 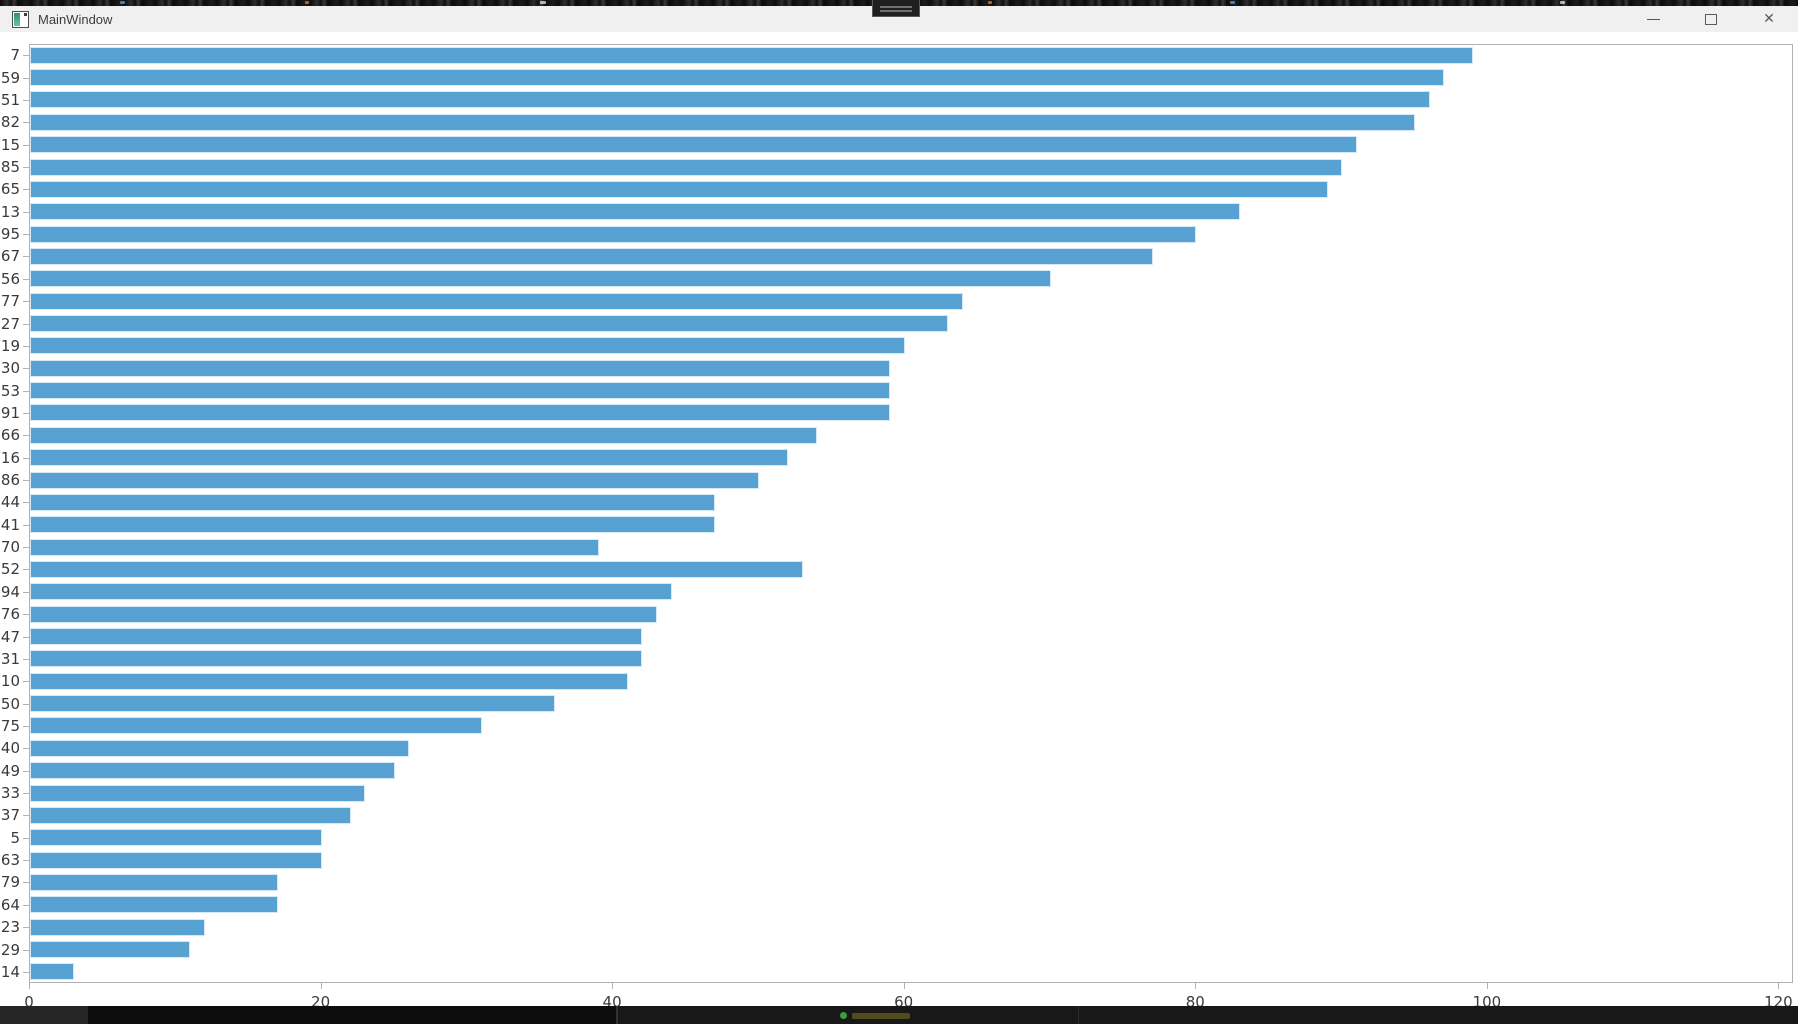 I want to click on minimize-button, so click(x=1653, y=19).